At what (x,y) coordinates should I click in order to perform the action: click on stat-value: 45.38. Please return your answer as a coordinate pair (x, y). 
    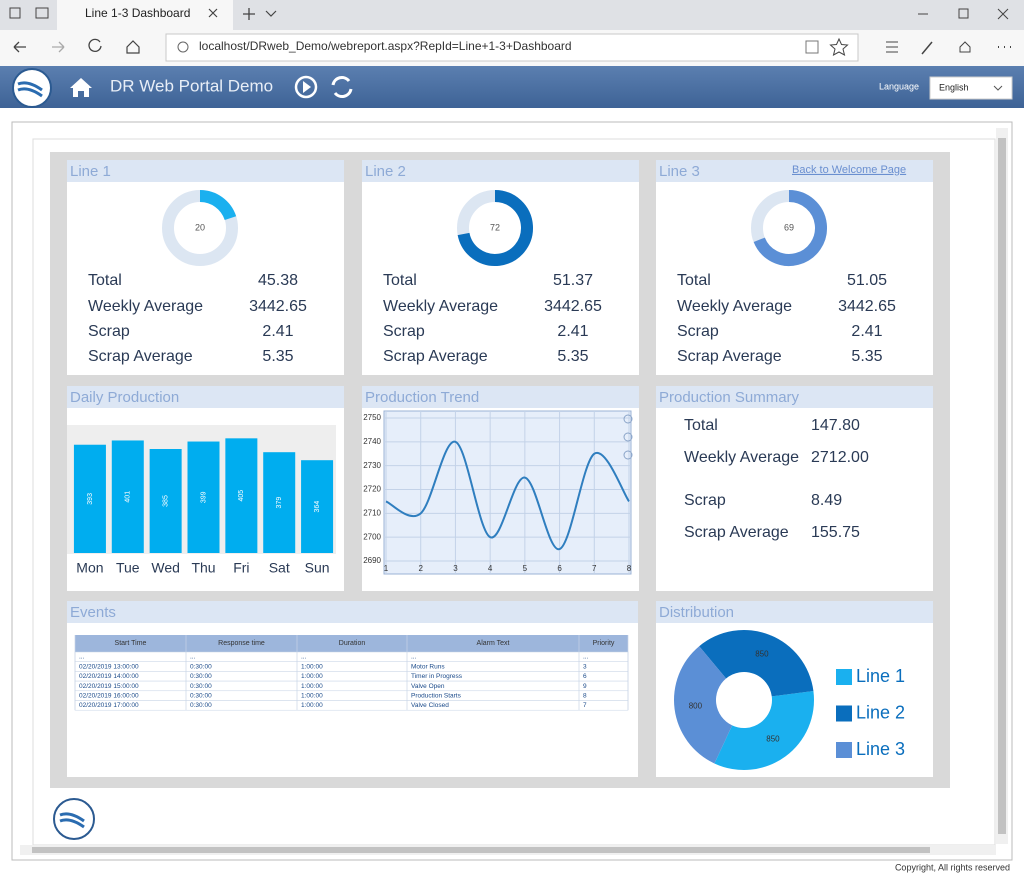
    Looking at the image, I should click on (278, 280).